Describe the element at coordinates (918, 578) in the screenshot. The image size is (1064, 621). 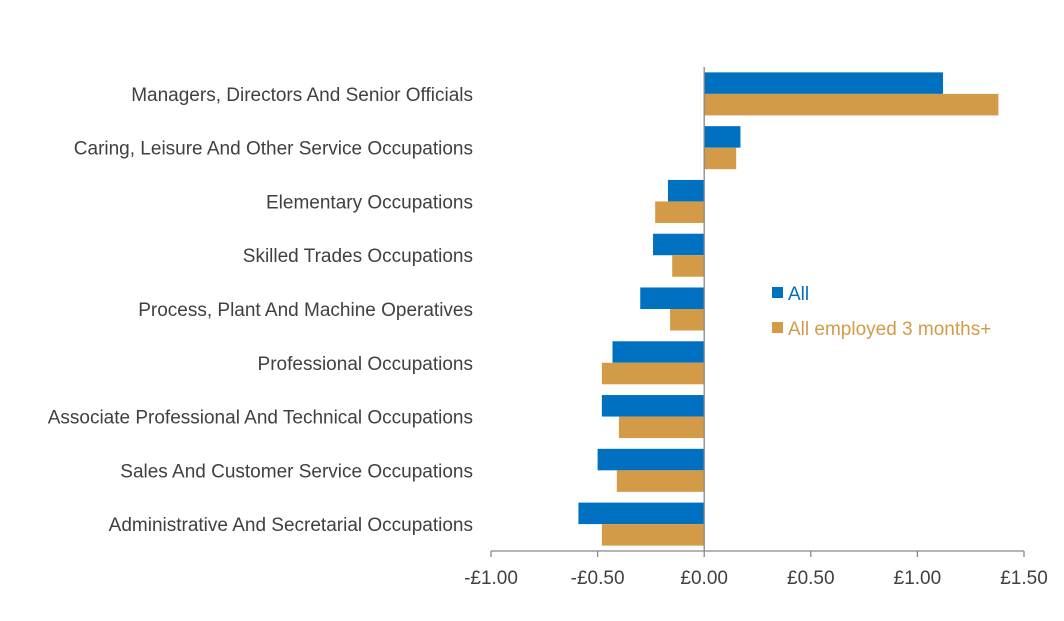
I see `x-tick-label: £1.00` at that location.